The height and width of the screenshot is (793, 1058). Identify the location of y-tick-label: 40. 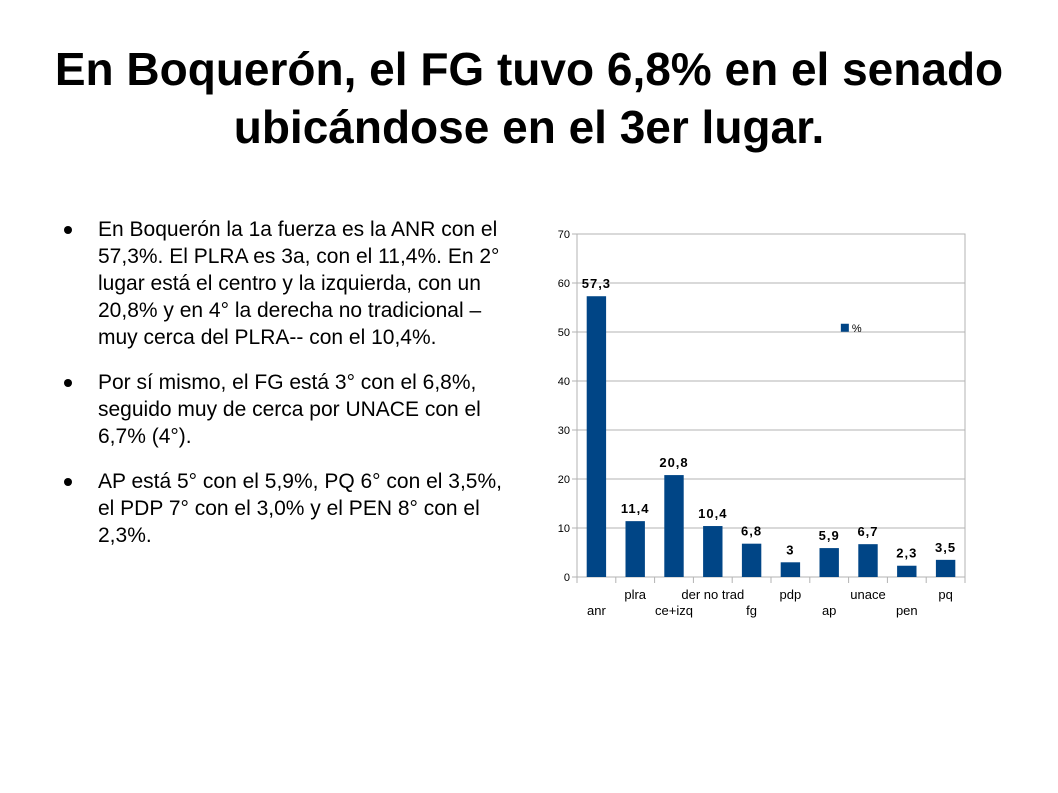
(564, 382).